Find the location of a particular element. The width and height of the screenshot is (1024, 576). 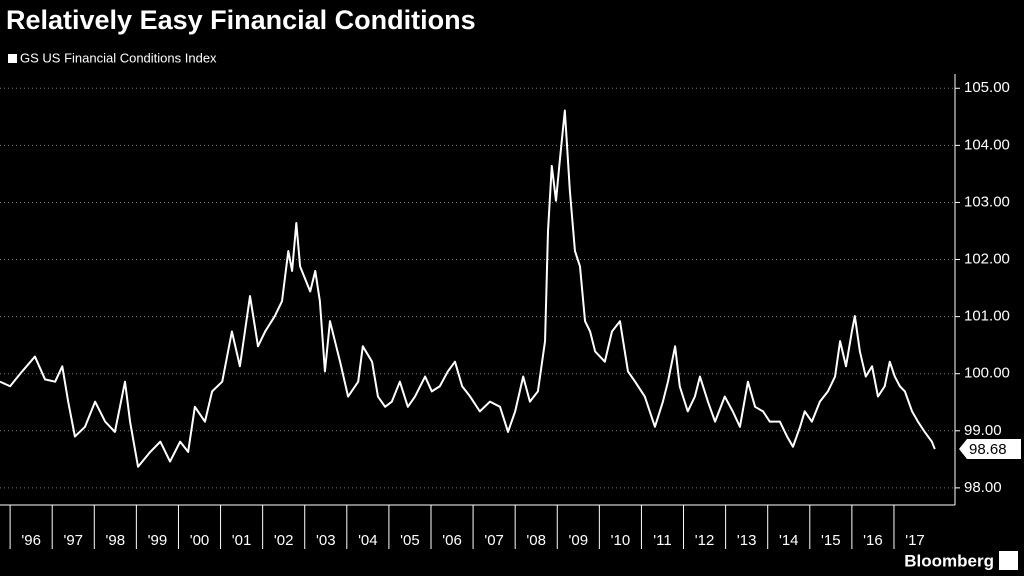

x-tick-label: '03 is located at coordinates (326, 540).